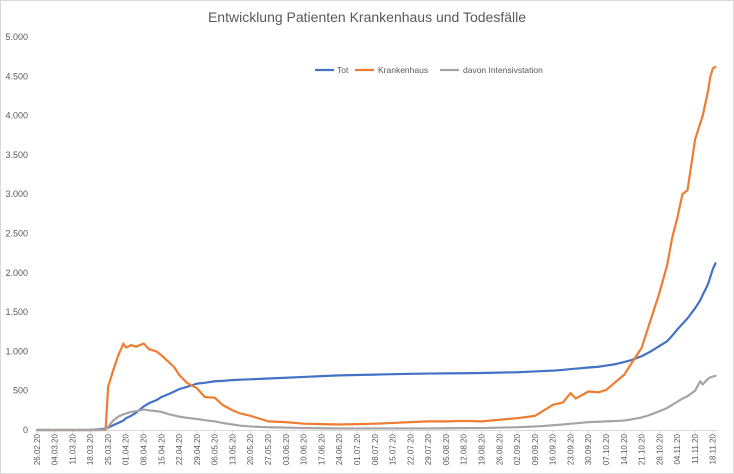 The image size is (734, 474). What do you see at coordinates (37, 449) in the screenshot?
I see `x-tick-label: 26.02.20` at bounding box center [37, 449].